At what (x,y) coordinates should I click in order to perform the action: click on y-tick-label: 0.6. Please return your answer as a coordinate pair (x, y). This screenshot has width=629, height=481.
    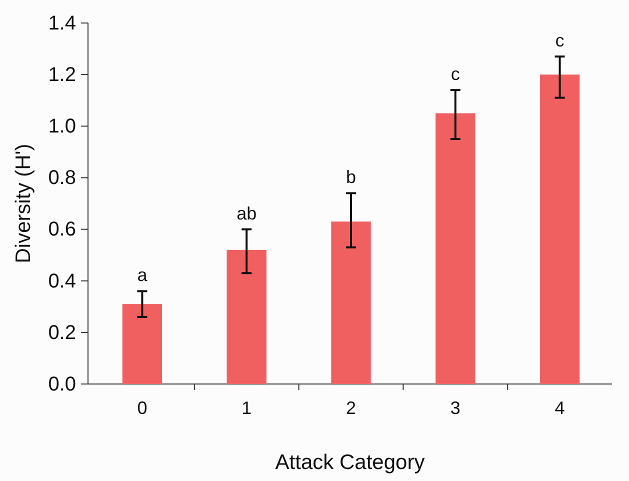
    Looking at the image, I should click on (62, 229).